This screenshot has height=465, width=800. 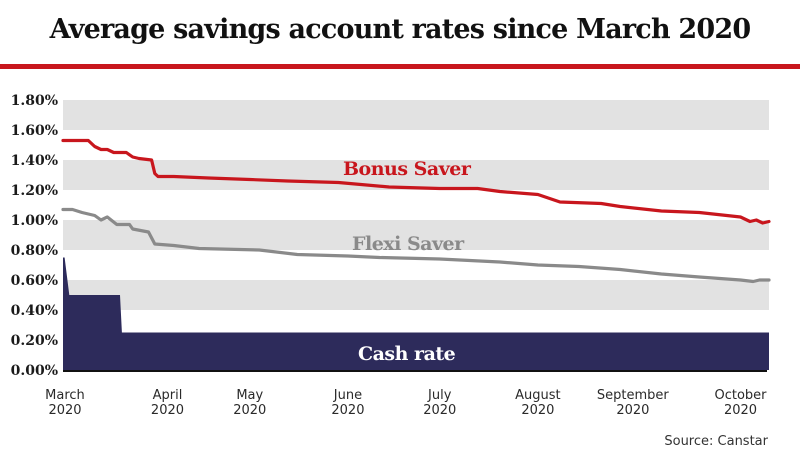 I want to click on x-tick-month: June, so click(x=347, y=395).